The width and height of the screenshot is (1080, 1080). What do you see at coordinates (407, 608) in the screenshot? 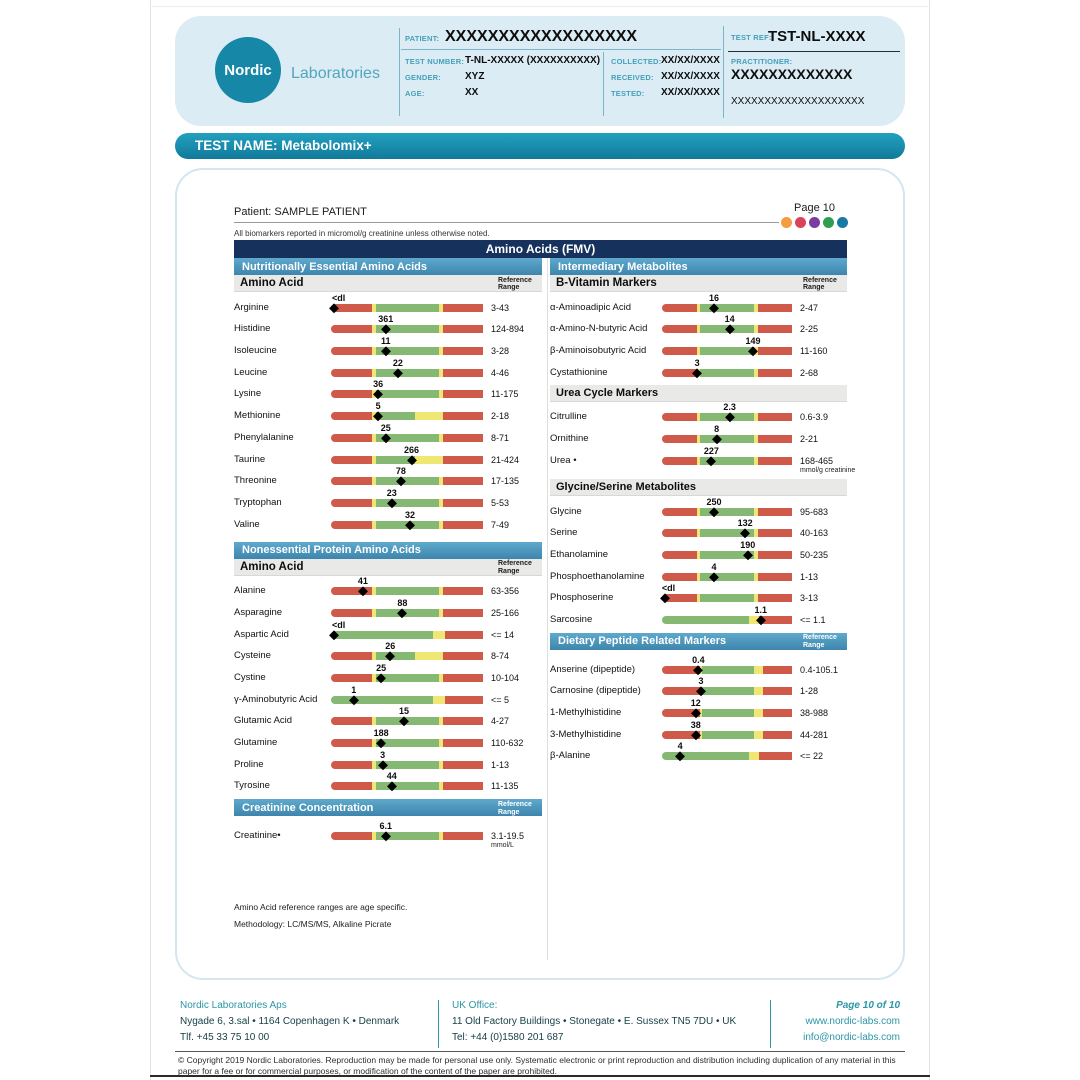
I see `result-bar: 88` at bounding box center [407, 608].